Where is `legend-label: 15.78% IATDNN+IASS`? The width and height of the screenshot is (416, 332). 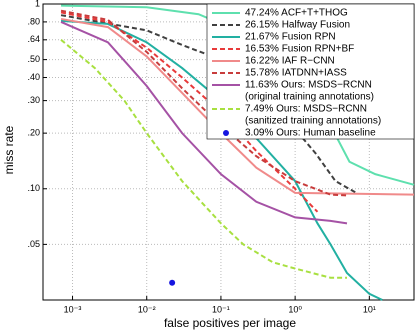 legend-label: 15.78% IATDNN+IASS is located at coordinates (296, 73).